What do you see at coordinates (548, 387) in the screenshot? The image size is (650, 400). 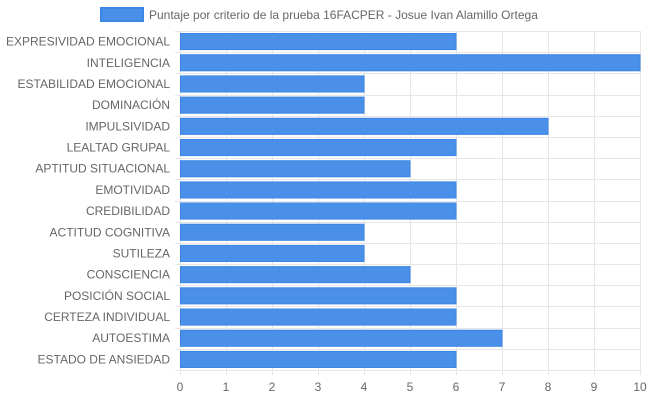 I see `tick-label-8: 8` at bounding box center [548, 387].